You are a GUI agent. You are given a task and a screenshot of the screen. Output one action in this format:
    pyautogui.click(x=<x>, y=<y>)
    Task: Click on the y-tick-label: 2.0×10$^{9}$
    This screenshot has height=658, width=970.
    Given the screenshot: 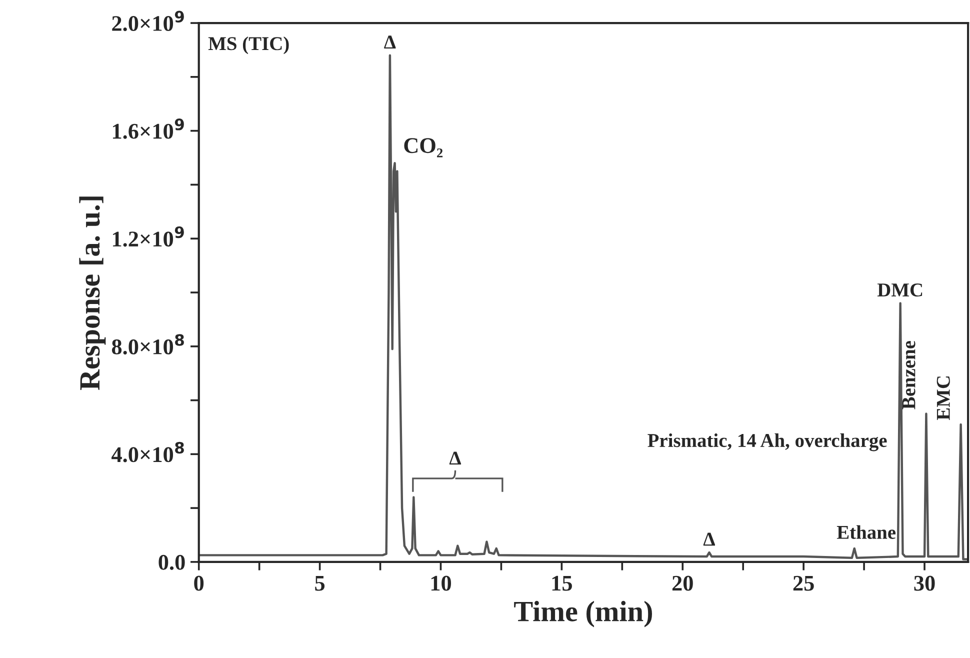 What is the action you would take?
    pyautogui.click(x=148, y=21)
    